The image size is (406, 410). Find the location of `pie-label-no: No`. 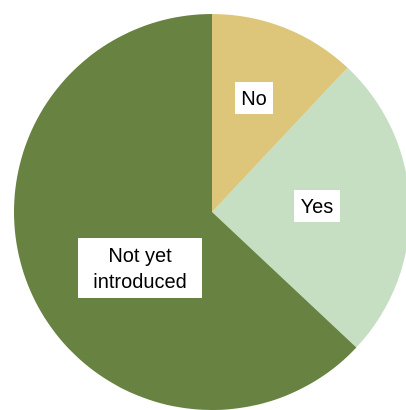

pie-label-no: No is located at coordinates (254, 98).